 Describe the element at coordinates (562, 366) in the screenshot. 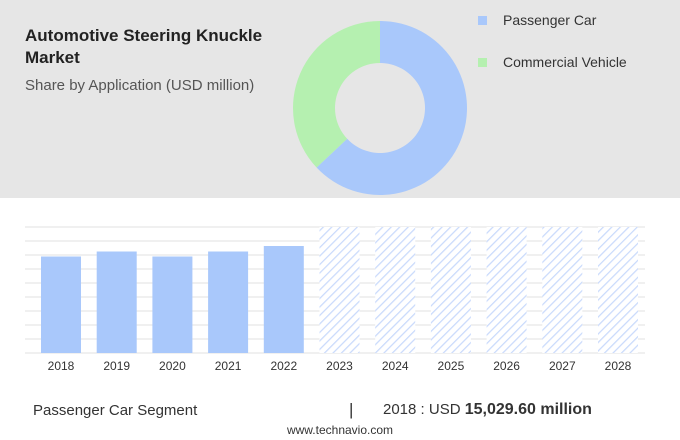

I see `x-tick-label-2027: 2027` at that location.